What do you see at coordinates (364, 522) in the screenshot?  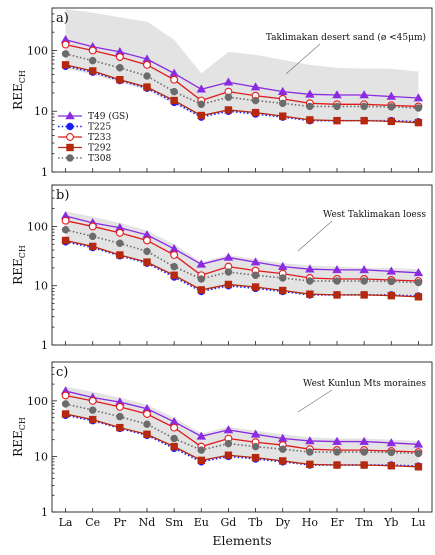 I see `x-tick-label-tm: Tm` at bounding box center [364, 522].